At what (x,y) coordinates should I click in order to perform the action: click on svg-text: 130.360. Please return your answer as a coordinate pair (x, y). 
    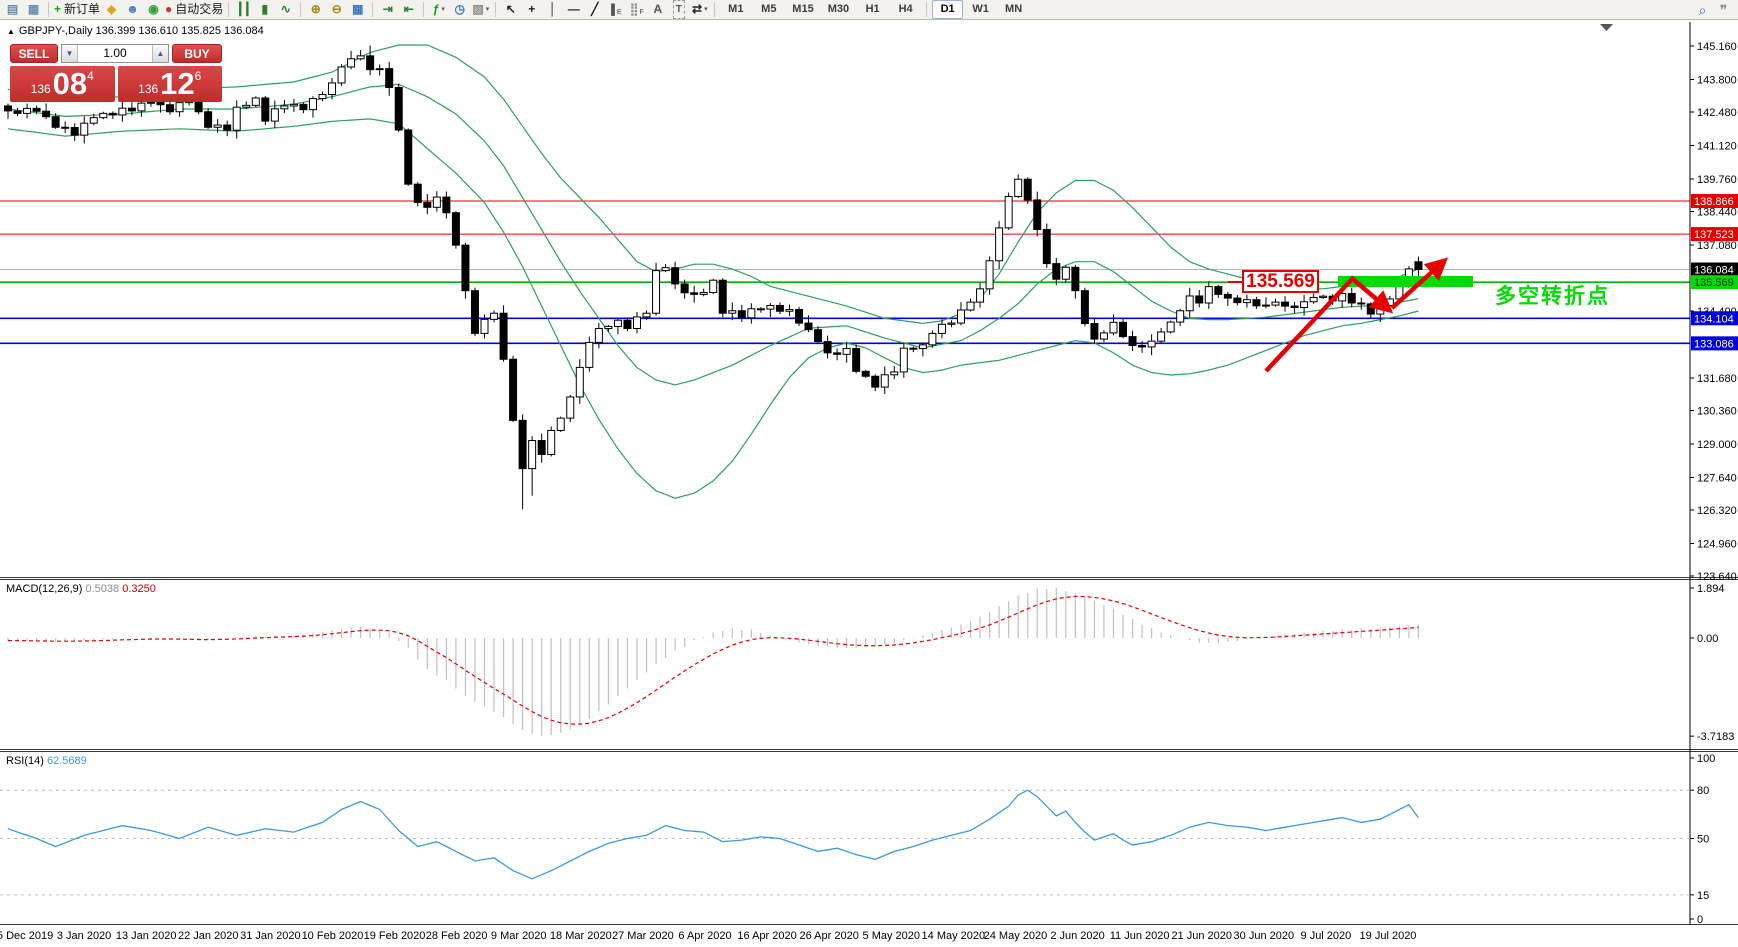
    Looking at the image, I should click on (1717, 411).